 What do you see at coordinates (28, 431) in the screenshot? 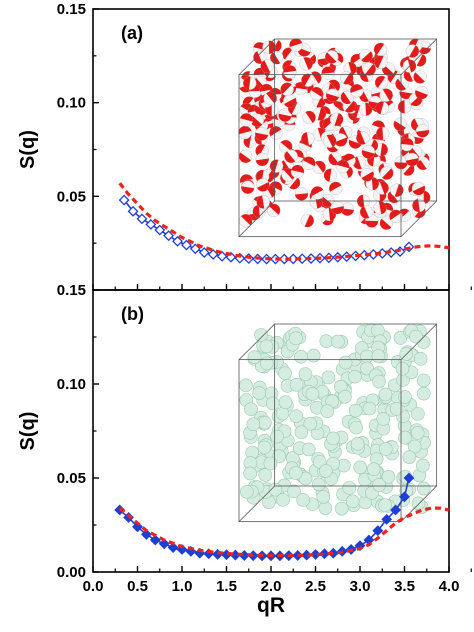
I see `y-axis-label: S(q)` at bounding box center [28, 431].